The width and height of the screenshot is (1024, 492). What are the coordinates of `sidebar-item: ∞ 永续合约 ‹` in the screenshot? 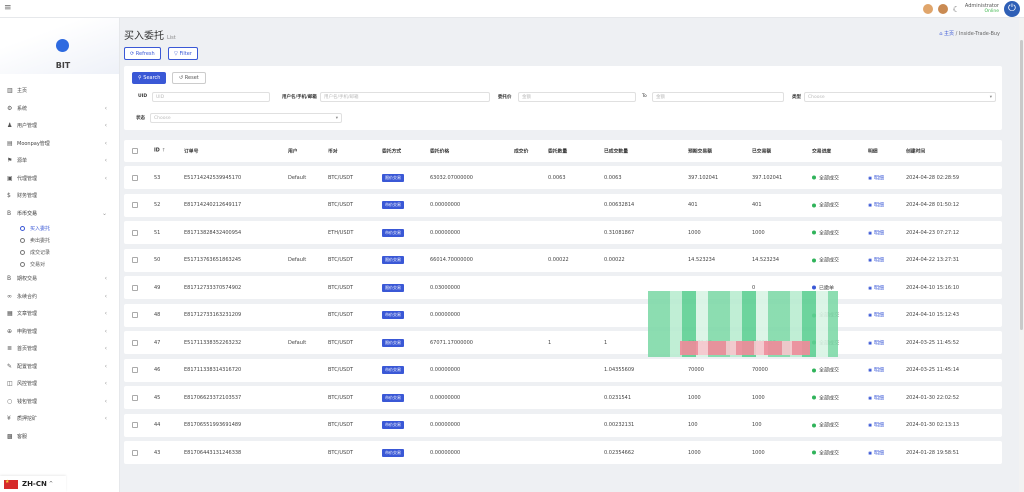 It's located at (59, 297).